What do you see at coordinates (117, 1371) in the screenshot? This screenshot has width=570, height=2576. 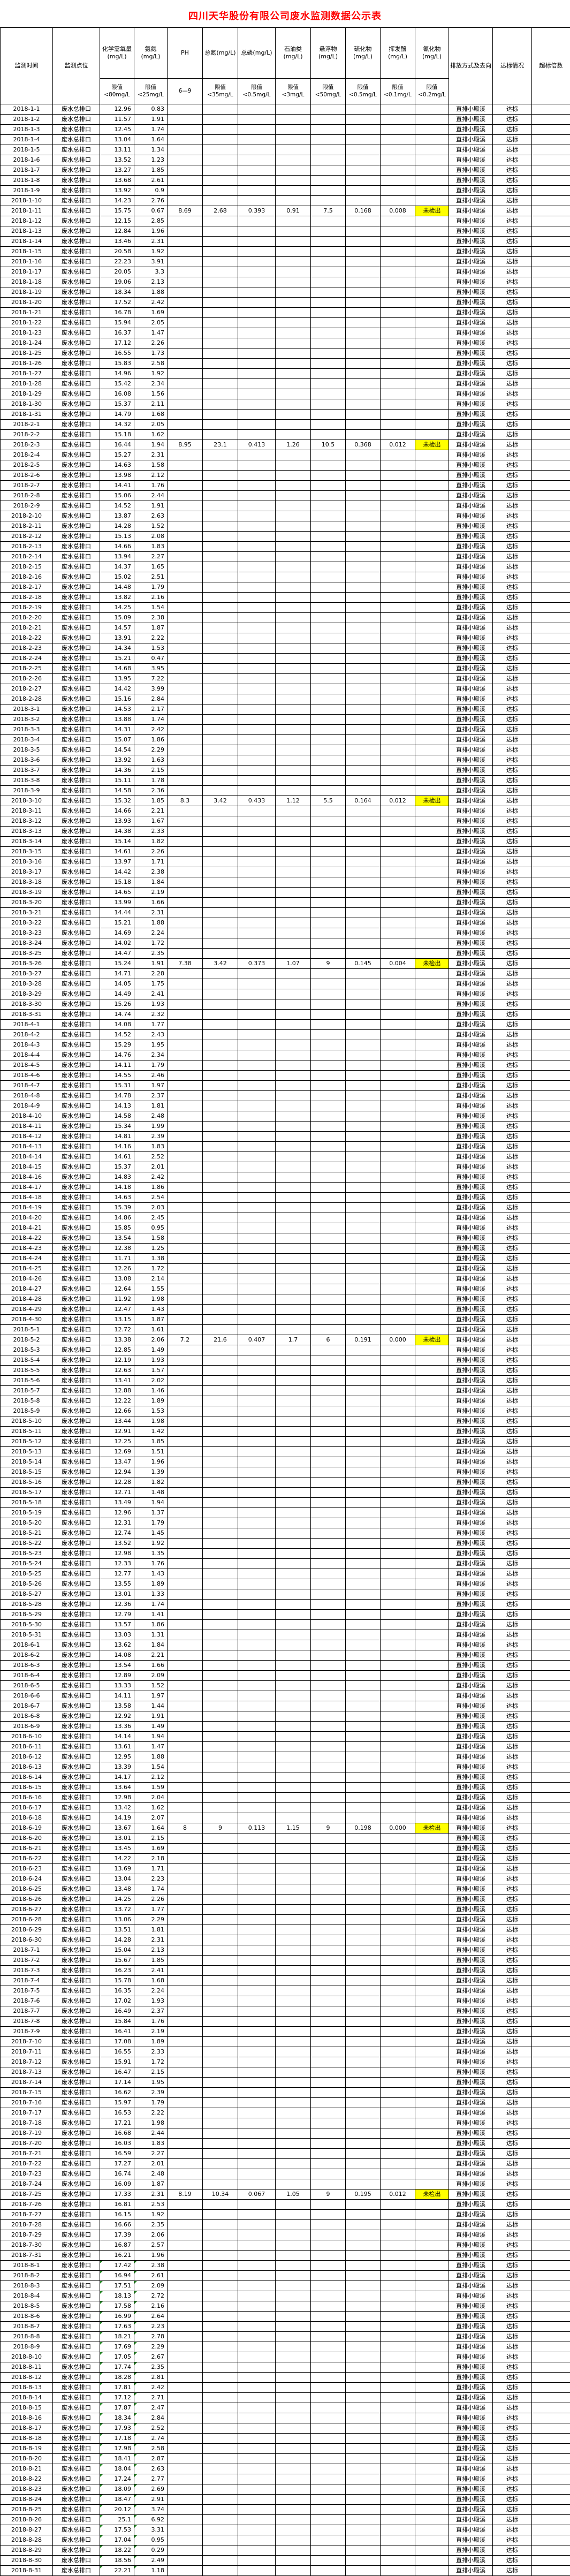 I see `cell-cod: 12.63` at bounding box center [117, 1371].